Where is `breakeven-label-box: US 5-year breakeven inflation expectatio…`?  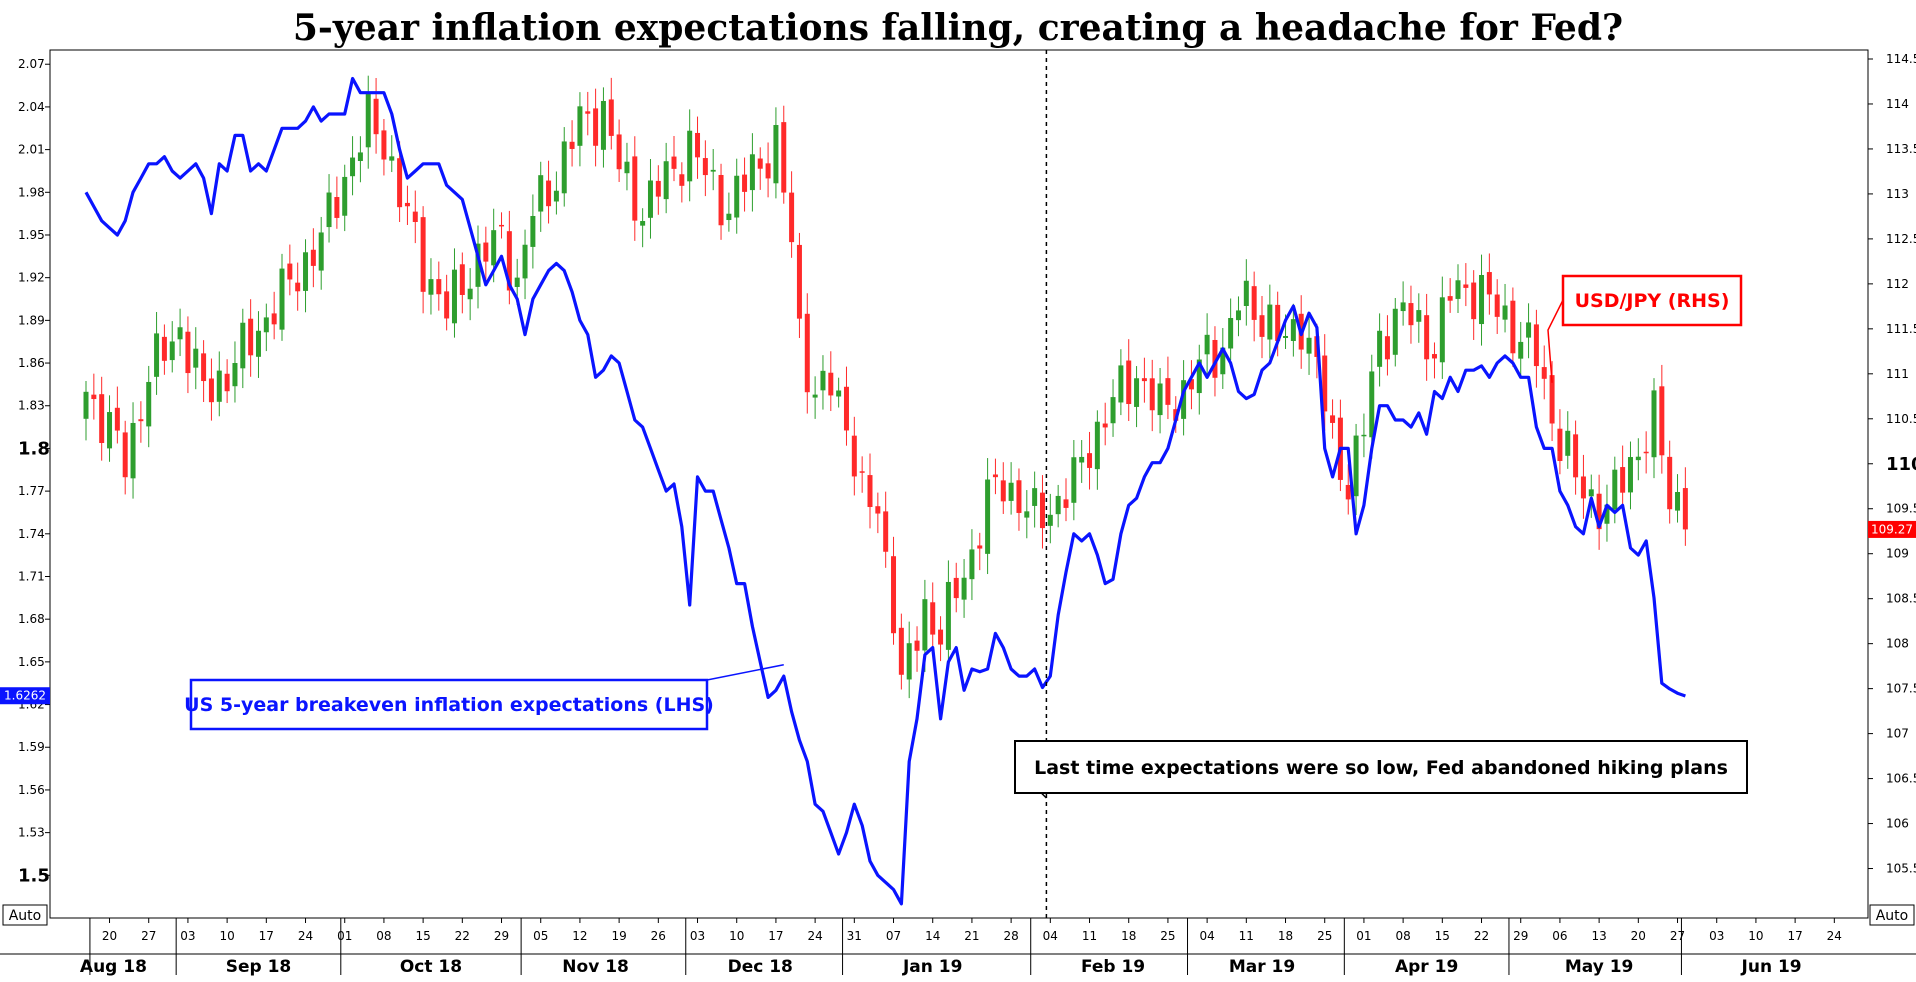
breakeven-label-box: US 5-year breakeven inflation expectatio… is located at coordinates (484, 697).